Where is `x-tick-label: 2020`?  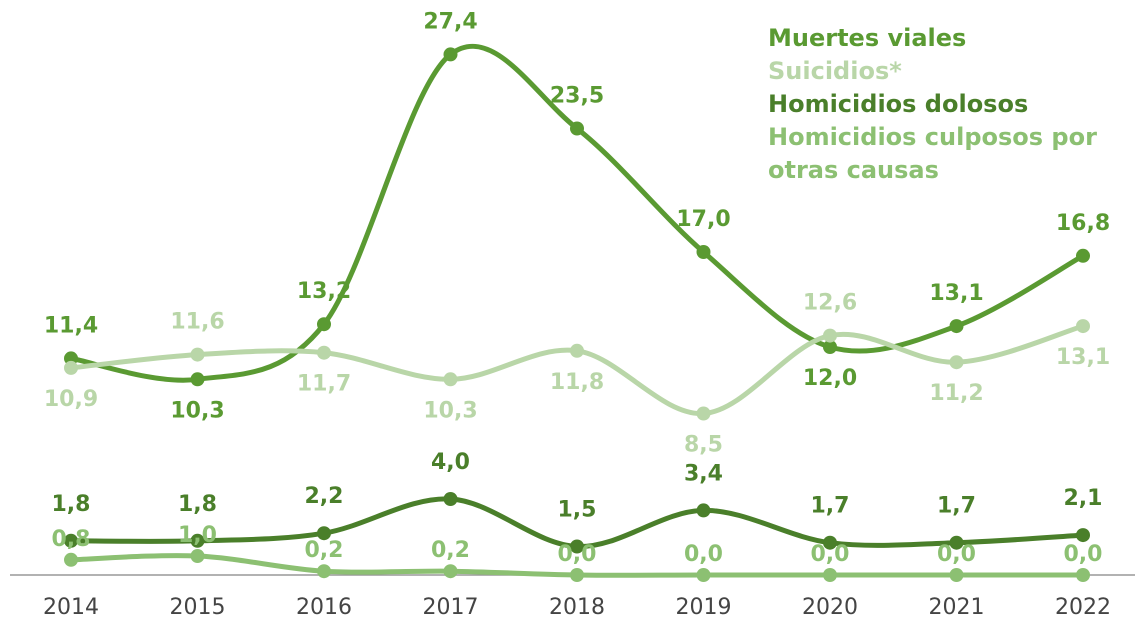
x-tick-label: 2020 is located at coordinates (830, 607).